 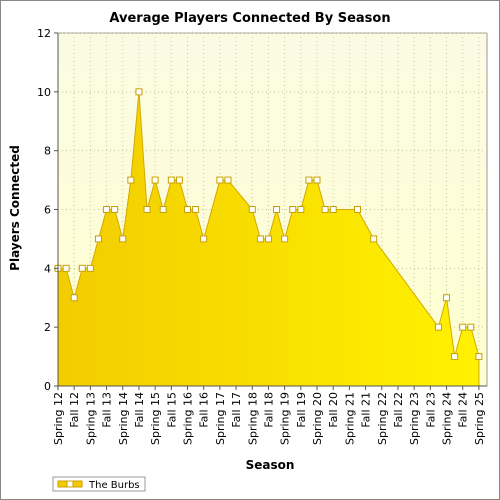 I want to click on y-tick-label: 8, so click(x=47, y=151).